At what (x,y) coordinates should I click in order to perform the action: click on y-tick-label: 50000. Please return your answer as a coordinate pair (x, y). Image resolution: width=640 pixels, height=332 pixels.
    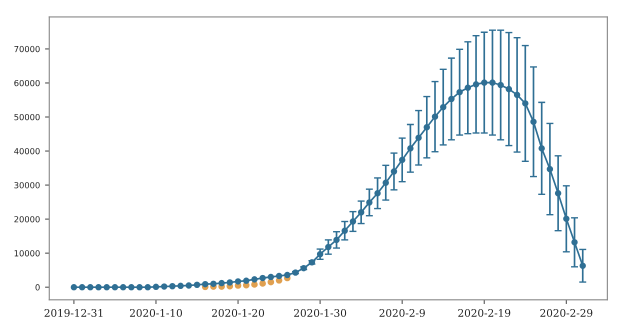
    Looking at the image, I should click on (27, 117).